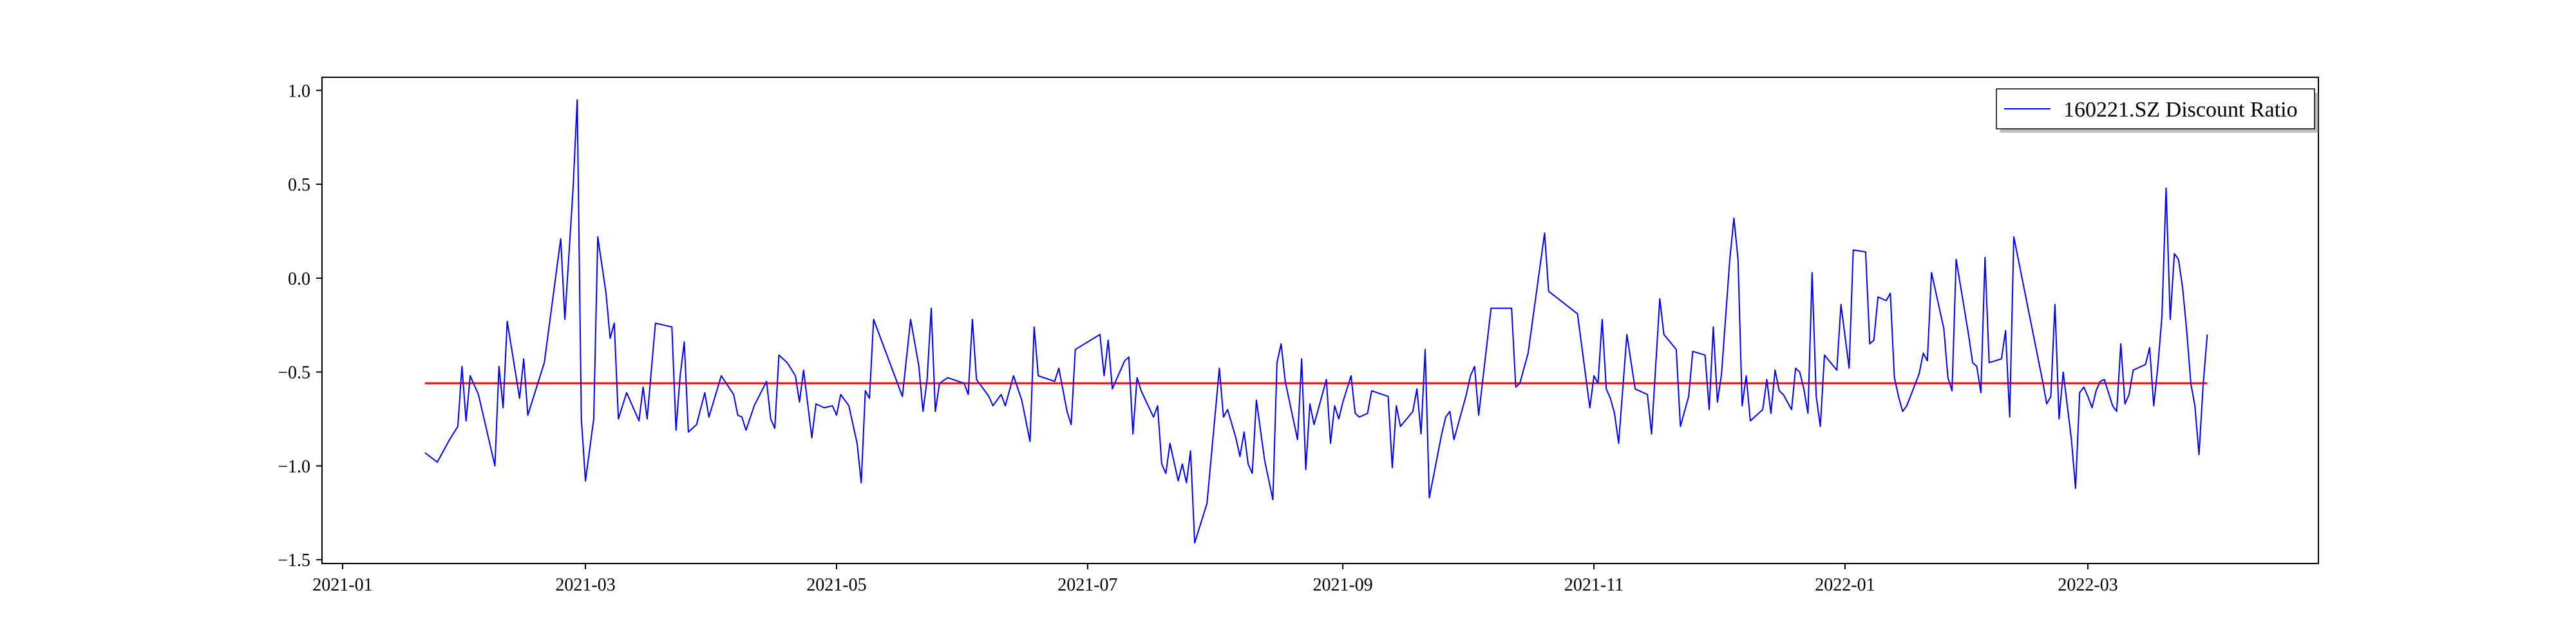 This screenshot has height=644, width=2576. What do you see at coordinates (300, 326) in the screenshot?
I see `y-axis: −1.5 −1.0 −0.5 0.0 0.5 1.0` at bounding box center [300, 326].